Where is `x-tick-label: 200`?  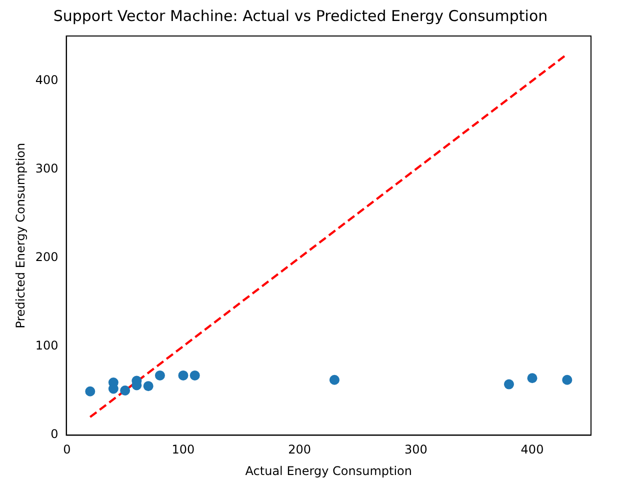 x-tick-label: 200 is located at coordinates (300, 449).